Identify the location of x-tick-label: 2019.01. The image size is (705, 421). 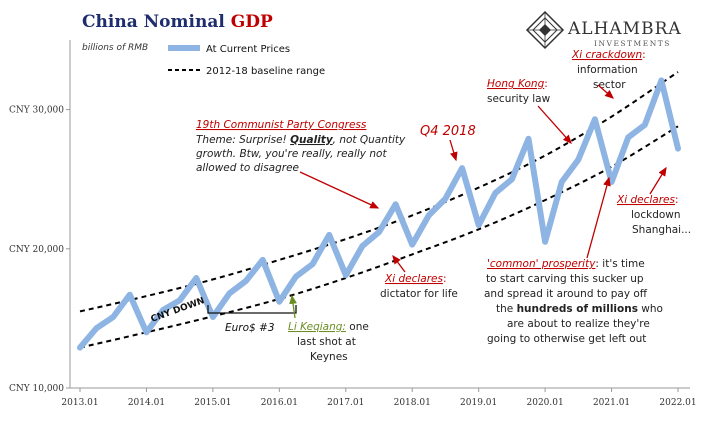
(478, 403).